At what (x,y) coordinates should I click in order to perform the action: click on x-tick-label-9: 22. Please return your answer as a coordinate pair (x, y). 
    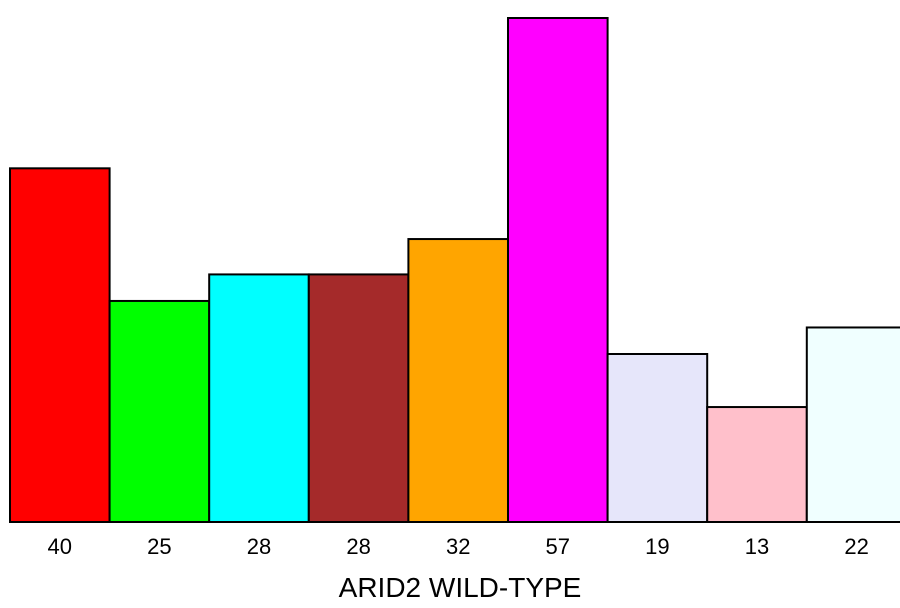
    Looking at the image, I should click on (856, 546).